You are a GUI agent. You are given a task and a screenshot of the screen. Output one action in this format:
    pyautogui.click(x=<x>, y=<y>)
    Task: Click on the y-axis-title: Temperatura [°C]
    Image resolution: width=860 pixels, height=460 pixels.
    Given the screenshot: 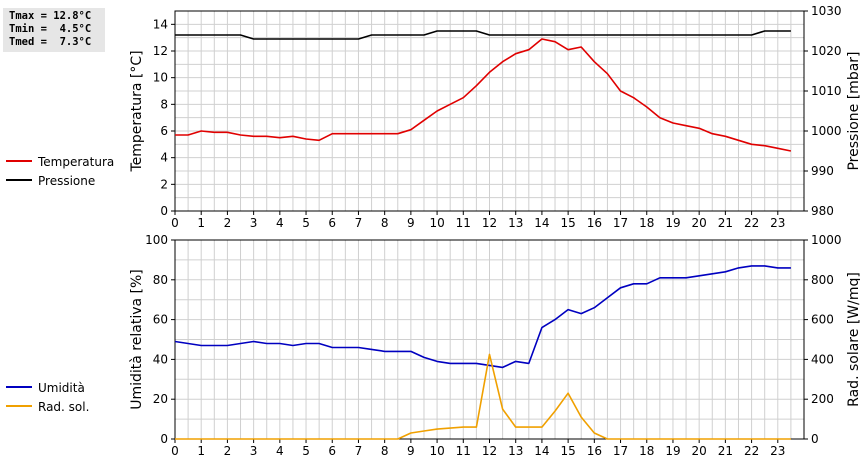 What is the action you would take?
    pyautogui.click(x=137, y=111)
    